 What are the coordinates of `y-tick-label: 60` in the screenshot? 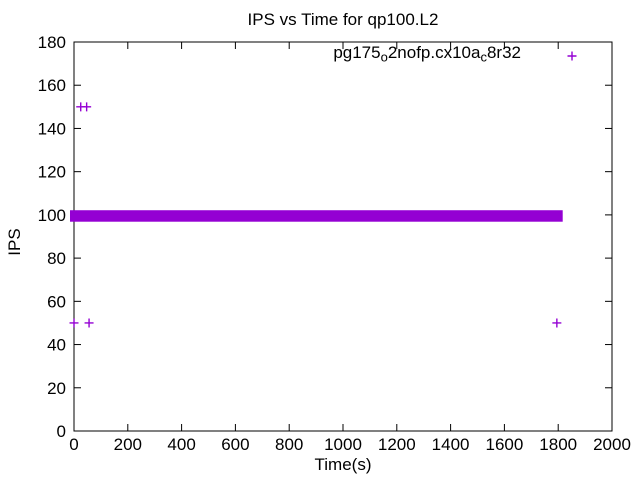 It's located at (56, 301).